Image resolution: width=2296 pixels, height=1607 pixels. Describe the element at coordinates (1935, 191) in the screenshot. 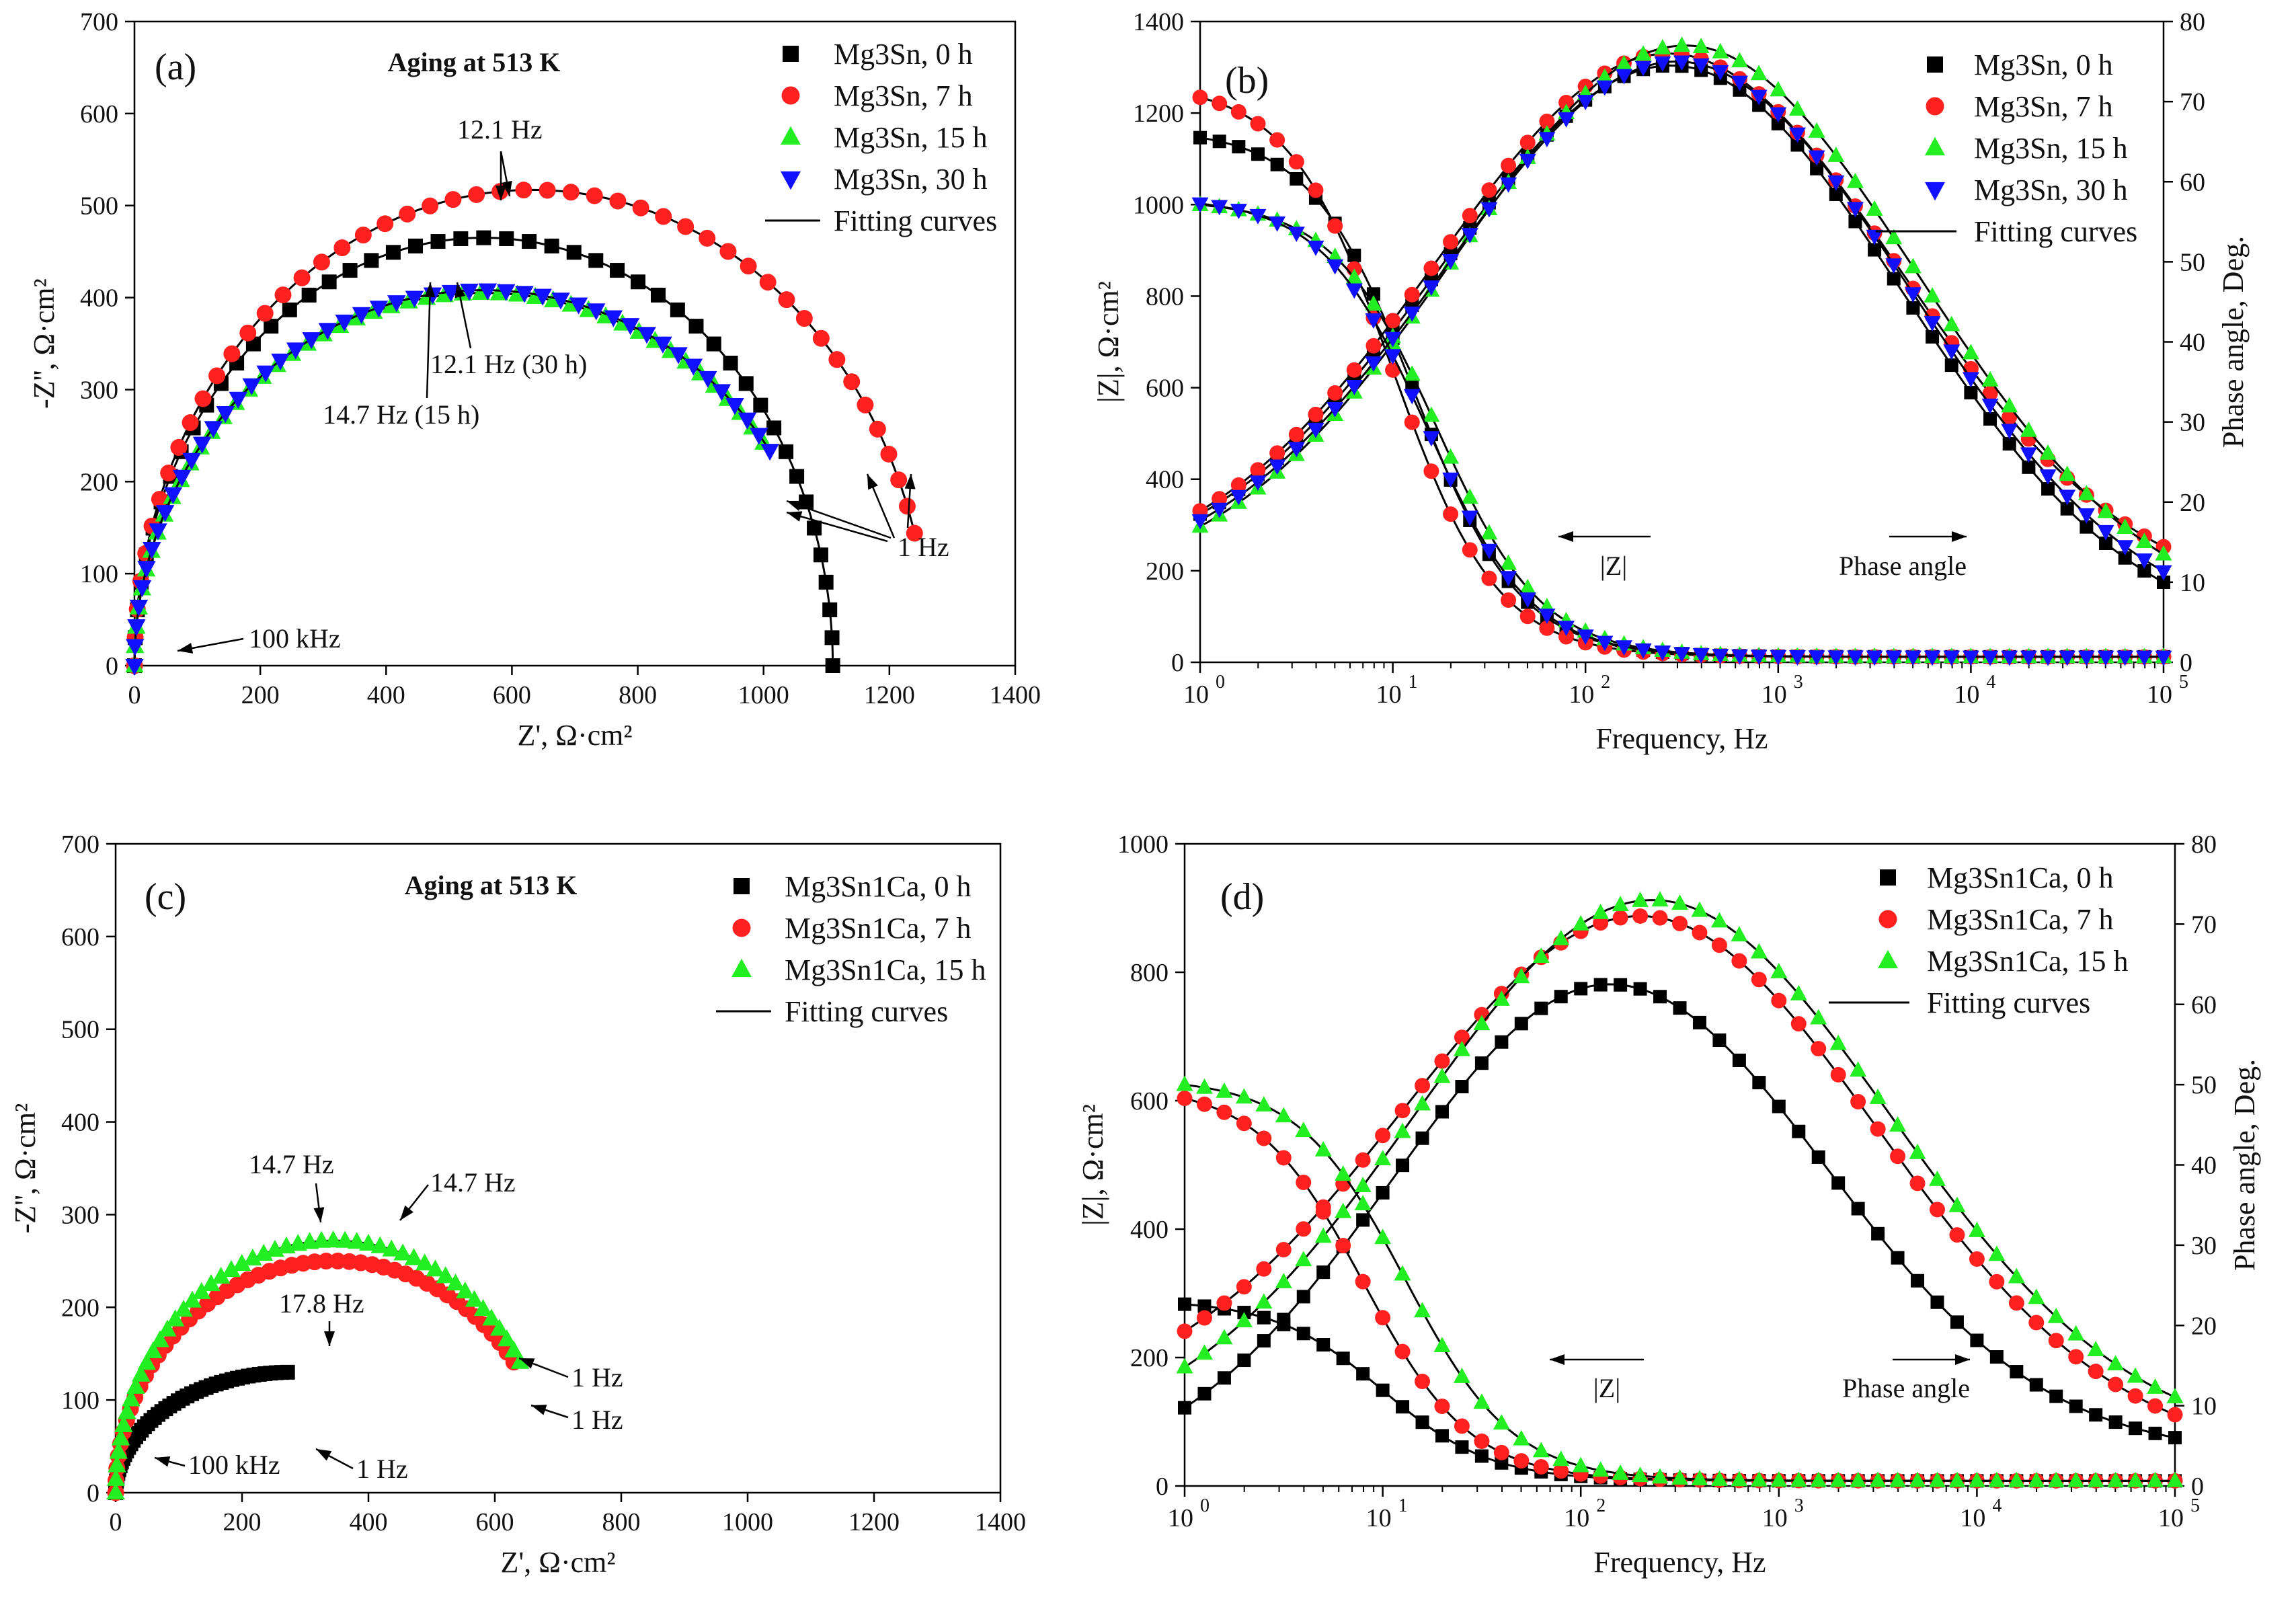

I see `legend-marker` at that location.